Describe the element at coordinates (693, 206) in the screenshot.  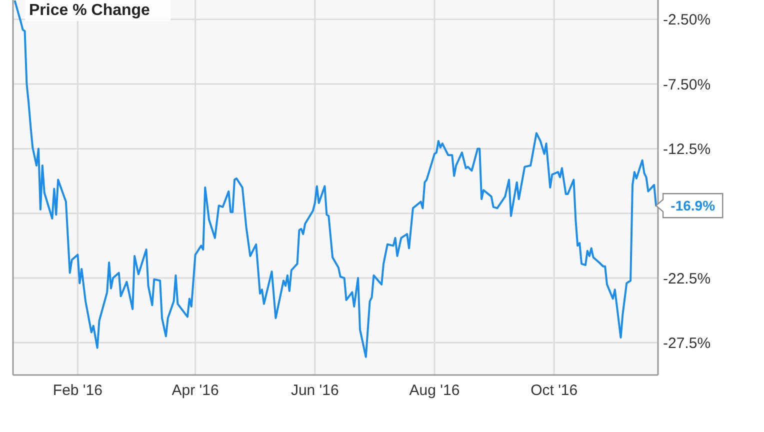
I see `annotation: -16.9%` at that location.